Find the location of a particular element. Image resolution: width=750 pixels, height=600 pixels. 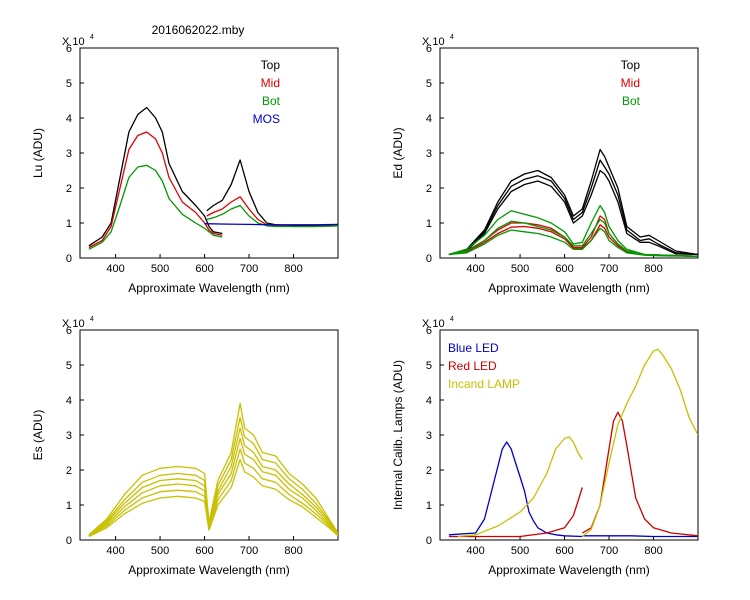

legend-red-led: Red LED is located at coordinates (472, 366).